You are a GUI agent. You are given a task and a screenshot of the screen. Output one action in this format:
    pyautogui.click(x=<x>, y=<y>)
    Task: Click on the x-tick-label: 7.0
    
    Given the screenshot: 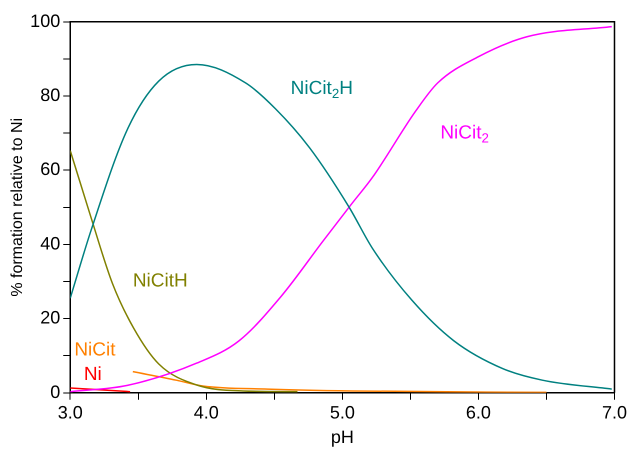 What is the action you would take?
    pyautogui.click(x=615, y=412)
    